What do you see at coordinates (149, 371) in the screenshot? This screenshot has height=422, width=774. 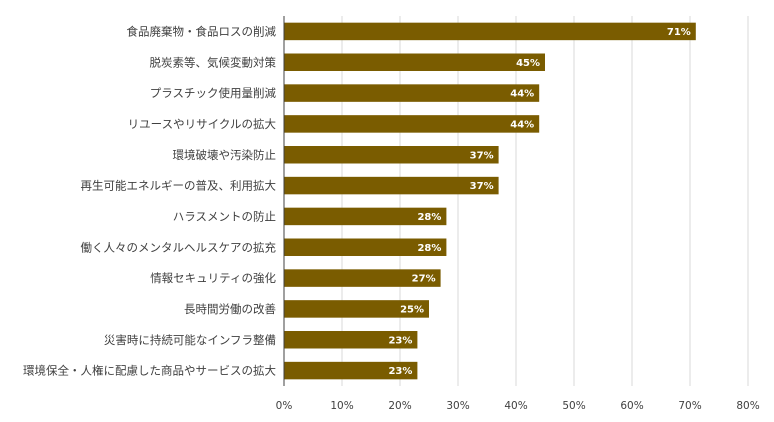 I see `category-label: 環境保全・人権に配慮した商品やサービスの拡大` at bounding box center [149, 371].